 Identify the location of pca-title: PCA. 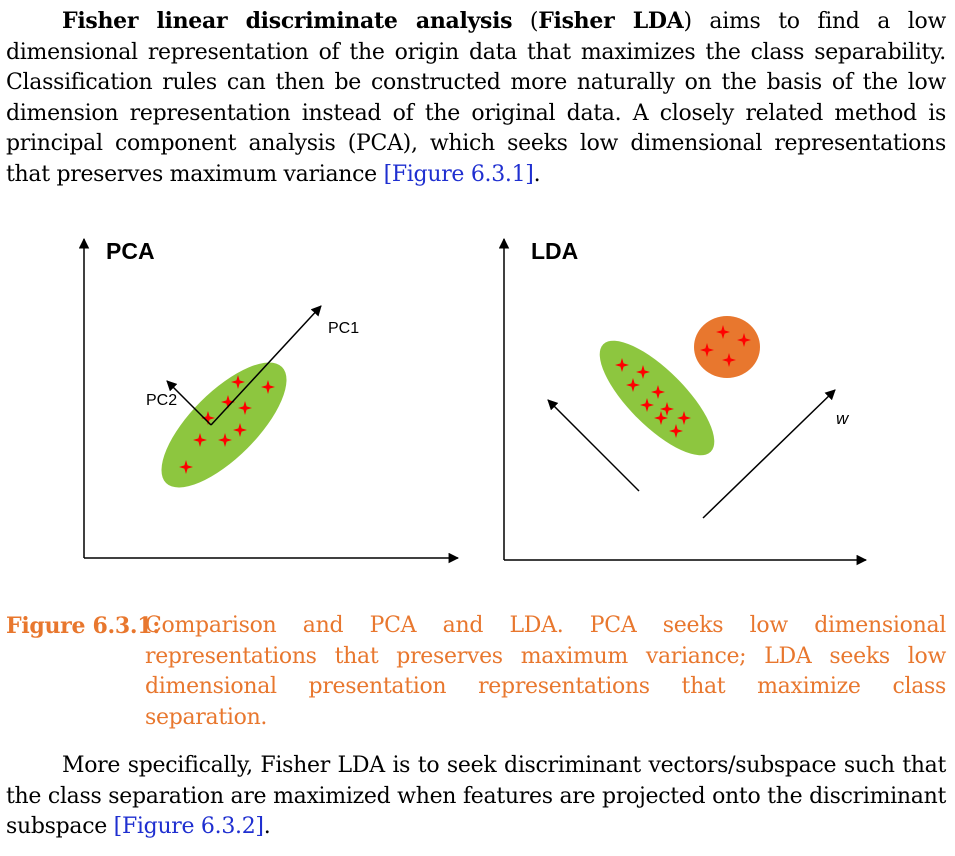
(130, 251).